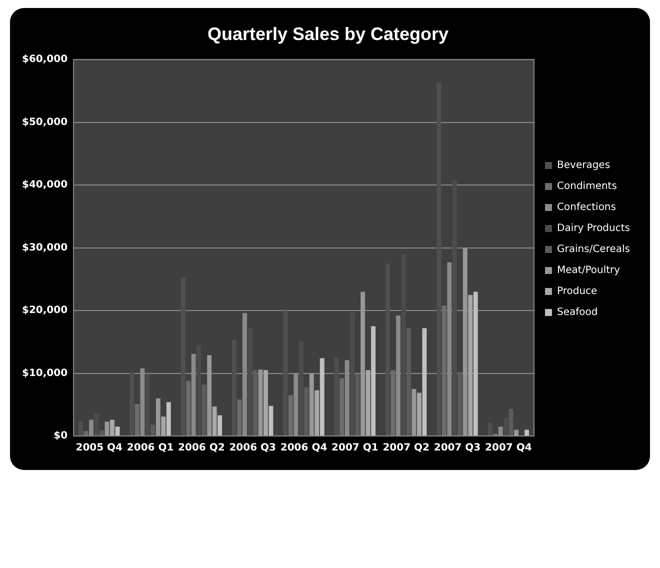 Image resolution: width=660 pixels, height=568 pixels. Describe the element at coordinates (45, 60) in the screenshot. I see `y-tick-label: $60,000` at that location.